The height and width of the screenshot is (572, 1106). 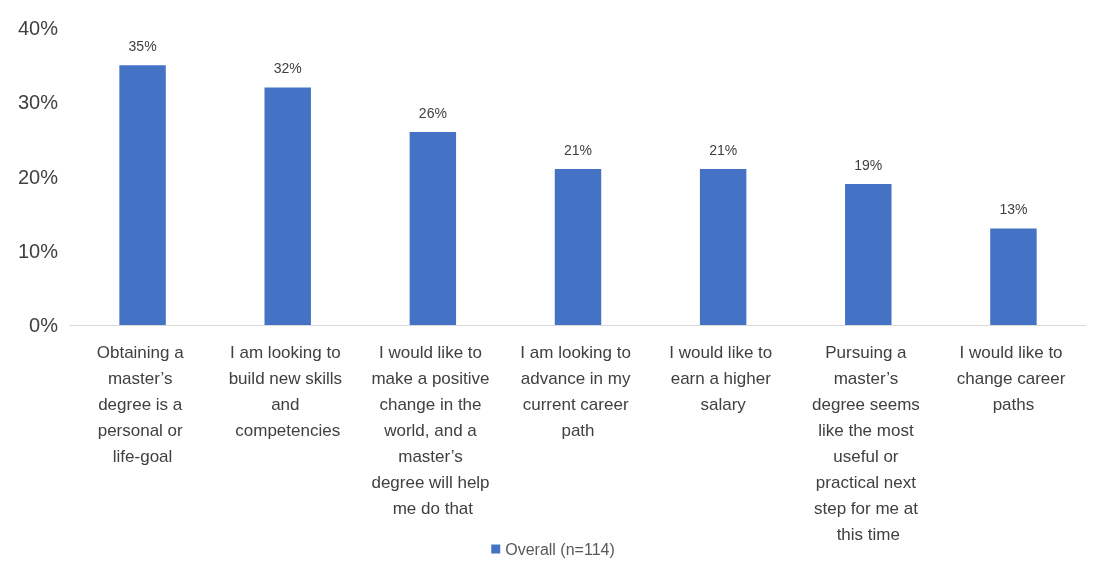 What do you see at coordinates (142, 46) in the screenshot?
I see `data-label: 35%` at bounding box center [142, 46].